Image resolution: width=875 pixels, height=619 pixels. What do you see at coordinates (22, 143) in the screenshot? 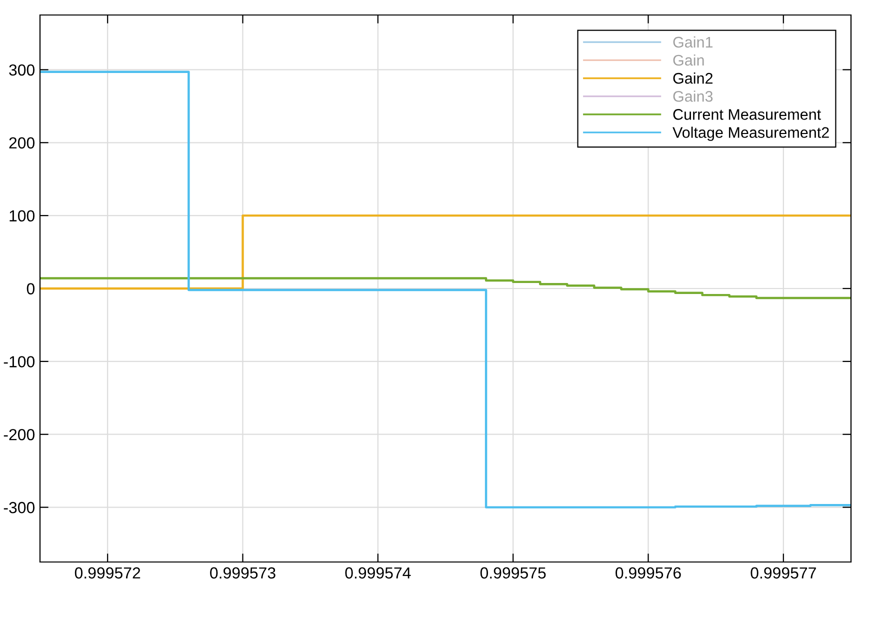
I see `y-tick-label: 200` at bounding box center [22, 143].